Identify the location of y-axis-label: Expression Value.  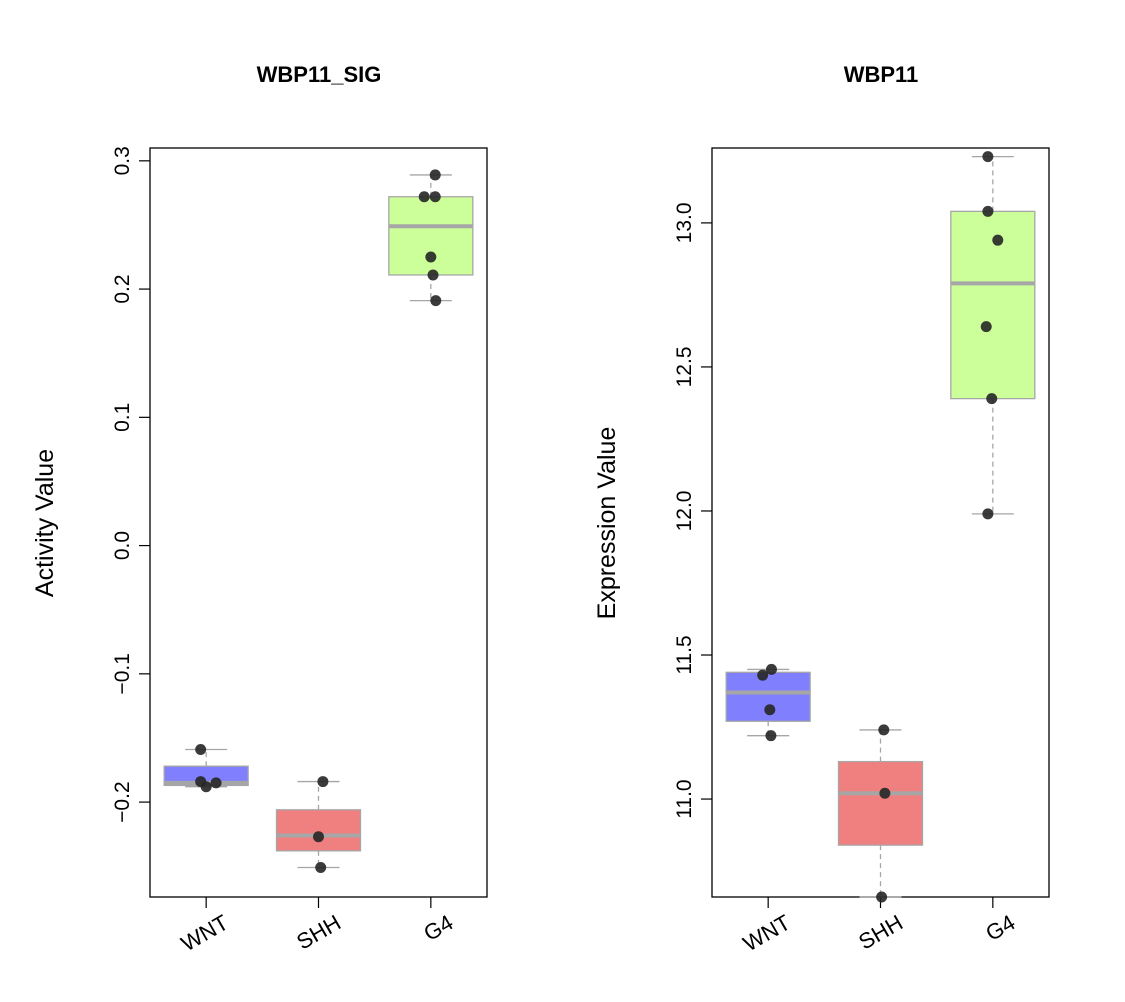
(607, 523).